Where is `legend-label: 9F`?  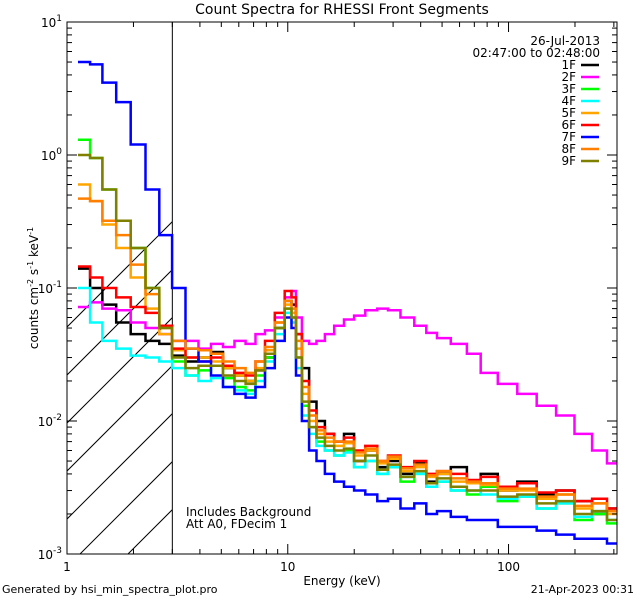
legend-label: 9F is located at coordinates (568, 161).